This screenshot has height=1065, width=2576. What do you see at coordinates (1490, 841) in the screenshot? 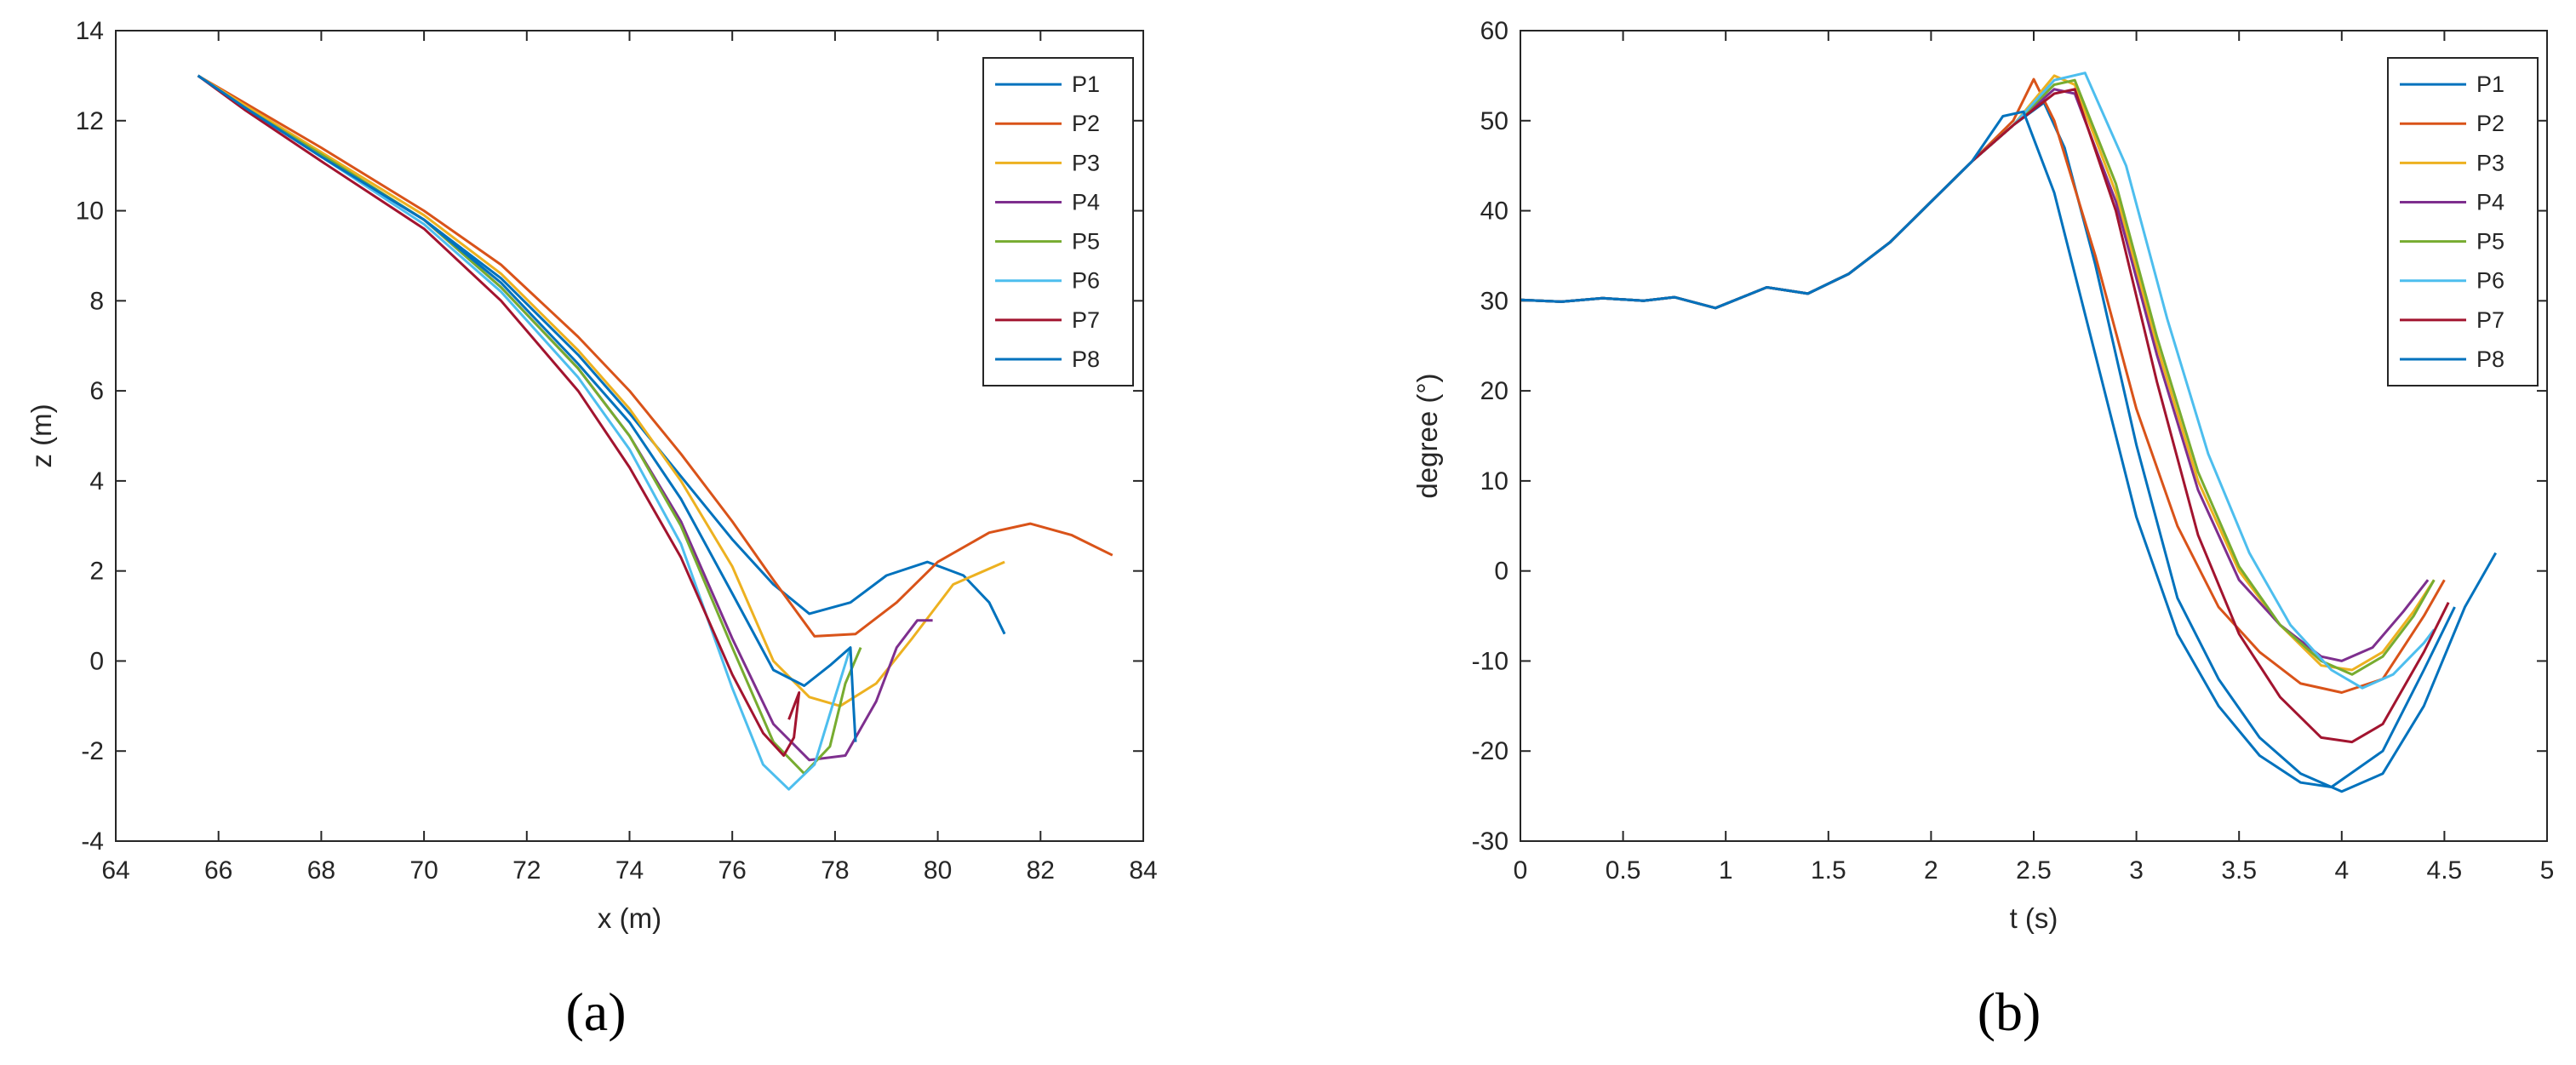
I see `y-tick-label: -30` at bounding box center [1490, 841].